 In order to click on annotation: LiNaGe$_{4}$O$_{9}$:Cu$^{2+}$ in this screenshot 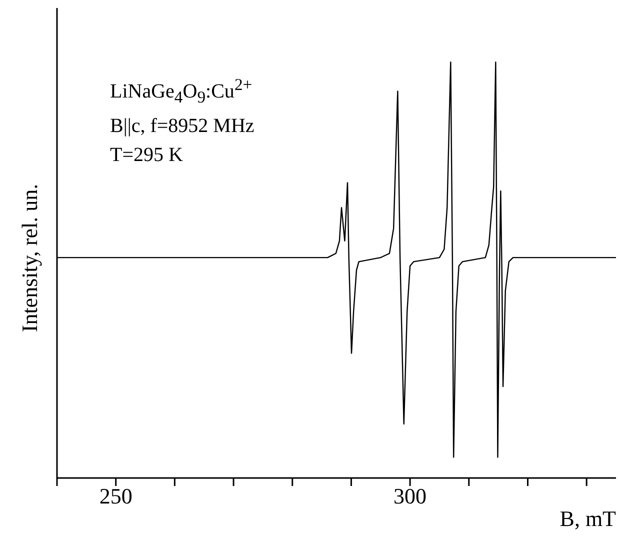, I will do `click(182, 91)`.